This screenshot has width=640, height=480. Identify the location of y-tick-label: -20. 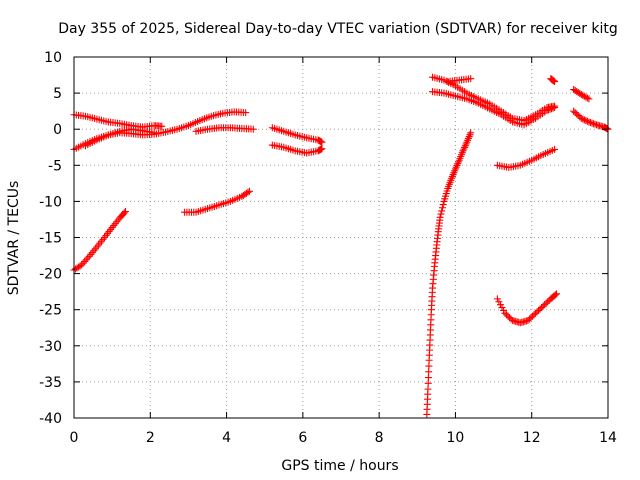
(50, 275).